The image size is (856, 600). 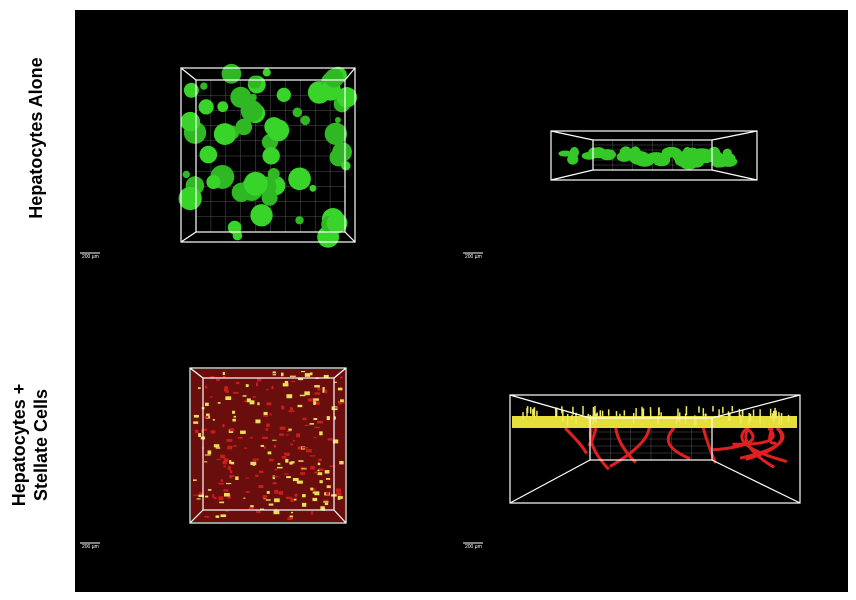 What do you see at coordinates (473, 257) in the screenshot?
I see `scale-label: 200 µm` at bounding box center [473, 257].